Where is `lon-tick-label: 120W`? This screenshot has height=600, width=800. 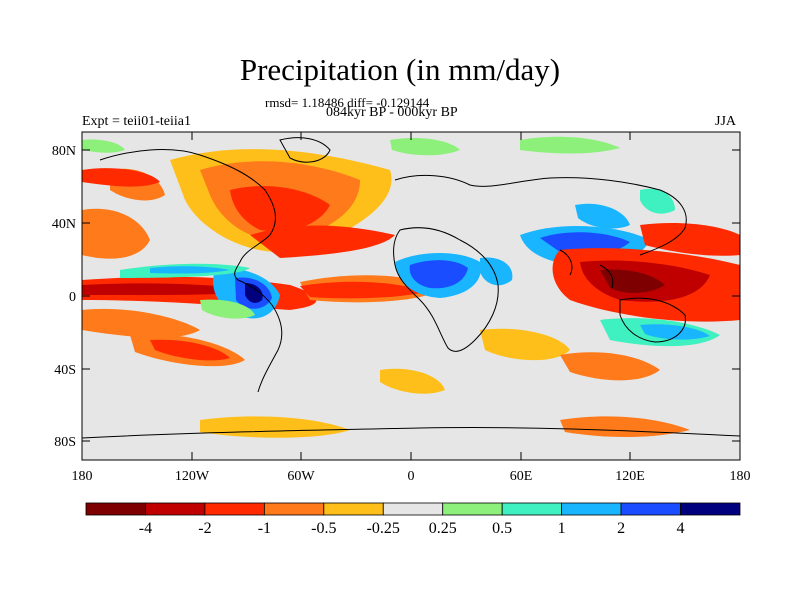 lon-tick-label: 120W is located at coordinates (192, 476).